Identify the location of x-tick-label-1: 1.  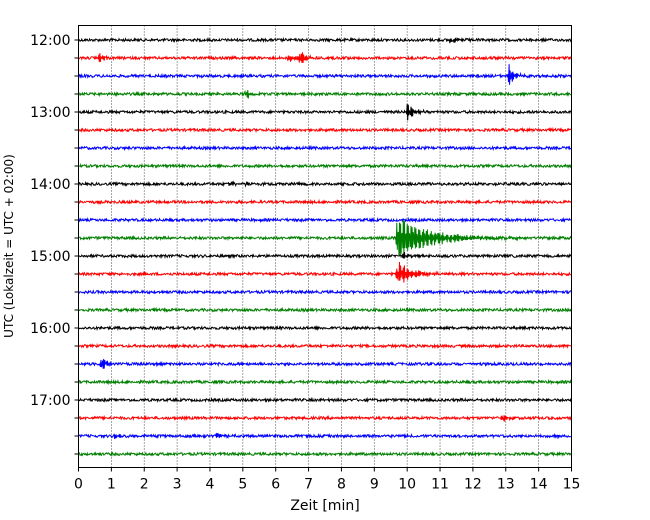
(111, 485).